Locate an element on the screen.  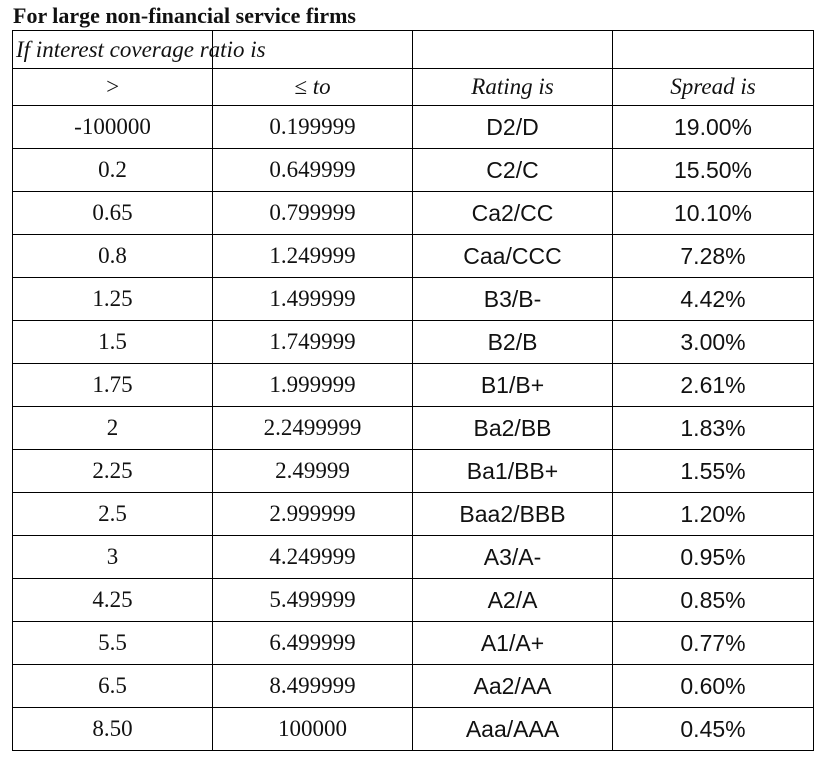
rating-cell: Ca2/CC is located at coordinates (512, 213).